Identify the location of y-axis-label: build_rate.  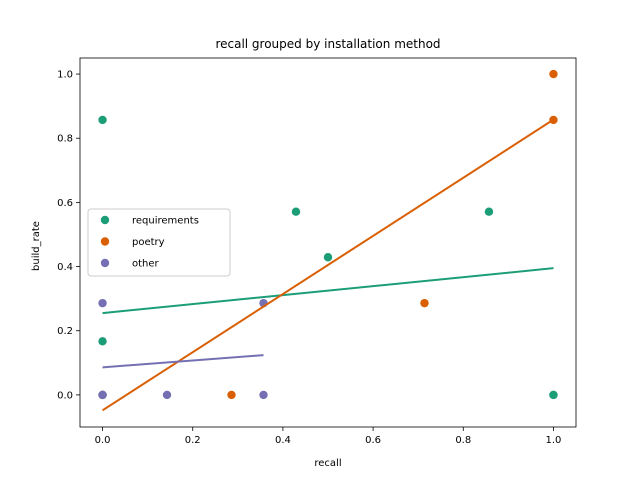
(36, 246).